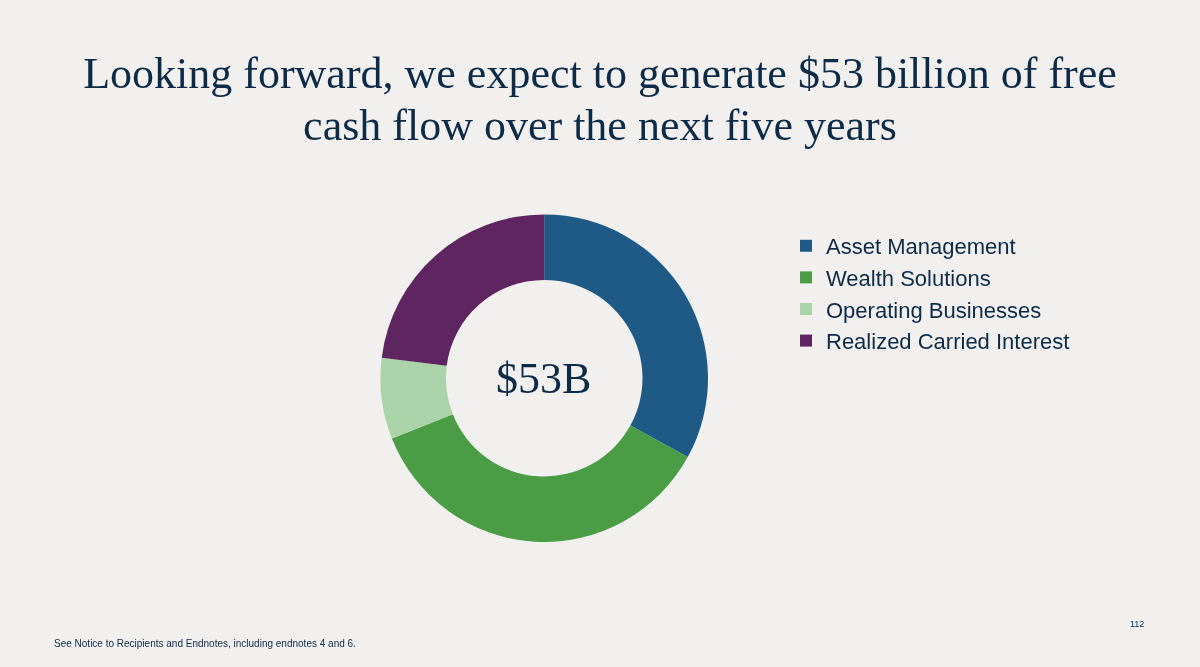 The image size is (1200, 667). Describe the element at coordinates (948, 342) in the screenshot. I see `legend-label: Realized Carried Interest` at that location.